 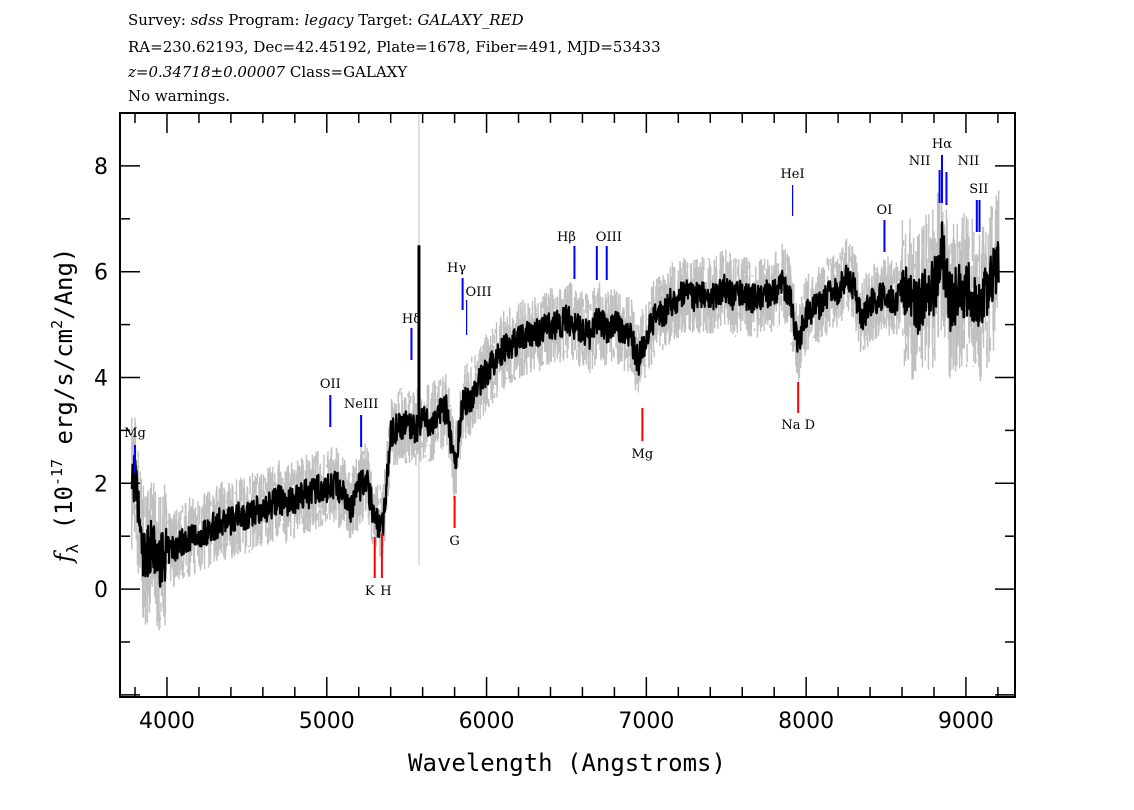 What do you see at coordinates (470, 20) in the screenshot?
I see `target-value: GALAXY_RED` at bounding box center [470, 20].